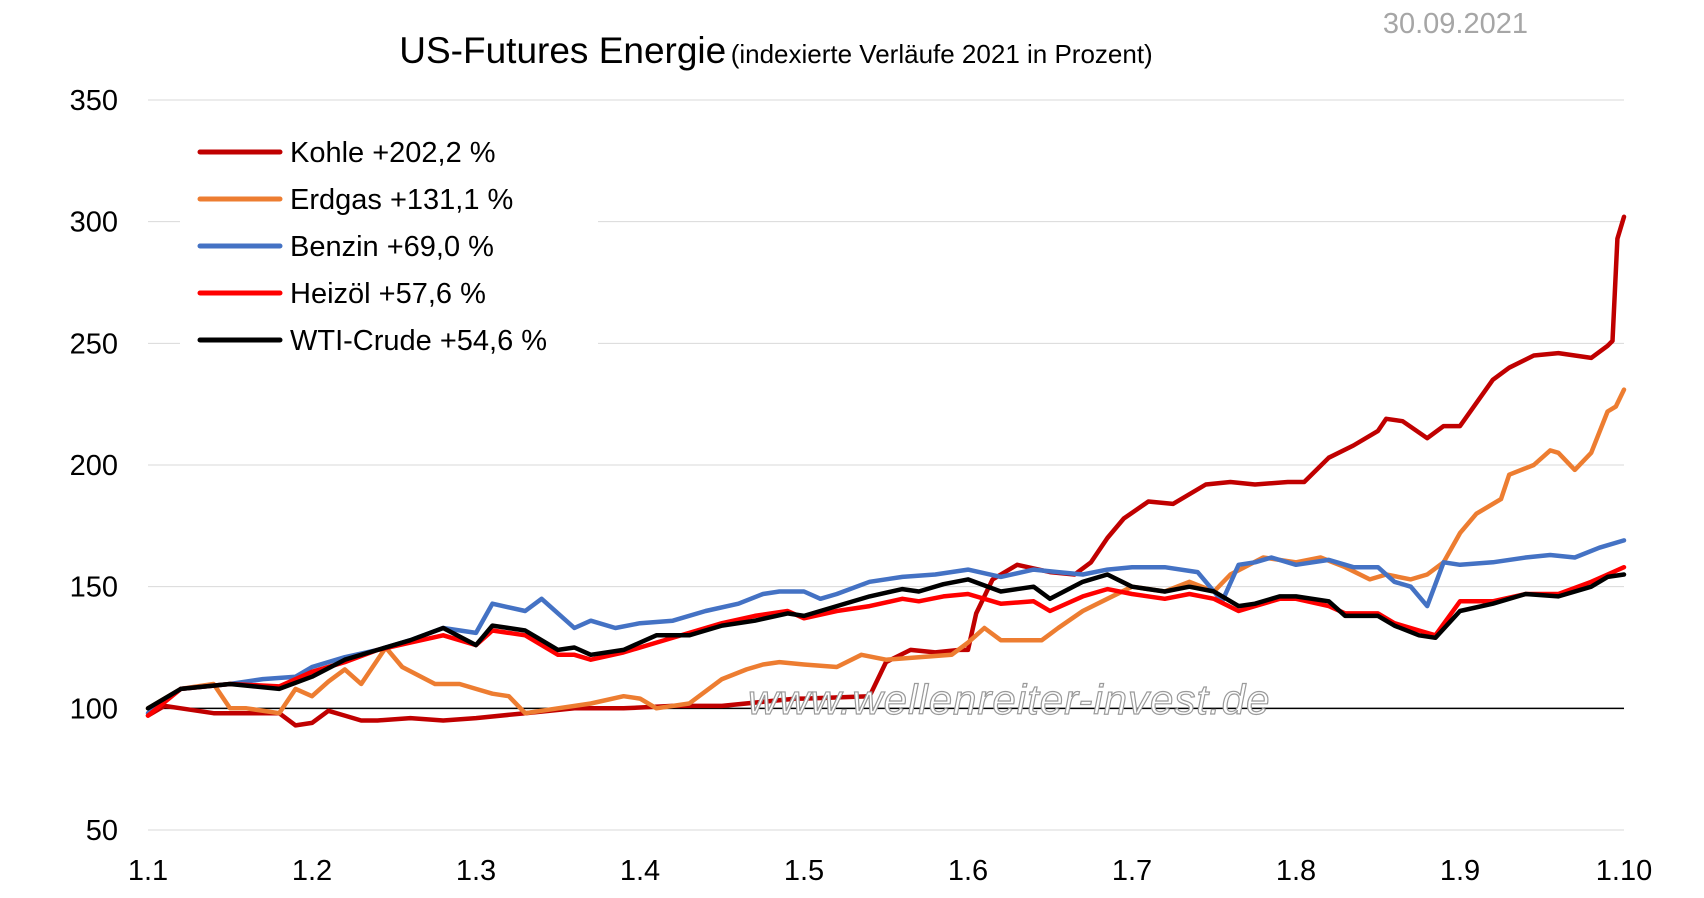  What do you see at coordinates (393, 153) in the screenshot?
I see `legend-label: Kohle +202,2 %` at bounding box center [393, 153].